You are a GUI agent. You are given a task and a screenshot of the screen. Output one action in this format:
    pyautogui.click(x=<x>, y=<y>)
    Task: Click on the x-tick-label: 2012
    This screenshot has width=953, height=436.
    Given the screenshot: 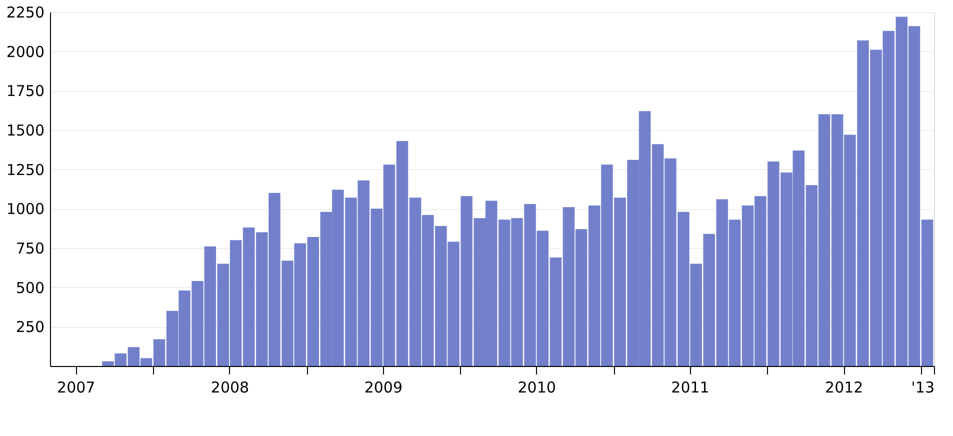 What is the action you would take?
    pyautogui.click(x=844, y=387)
    